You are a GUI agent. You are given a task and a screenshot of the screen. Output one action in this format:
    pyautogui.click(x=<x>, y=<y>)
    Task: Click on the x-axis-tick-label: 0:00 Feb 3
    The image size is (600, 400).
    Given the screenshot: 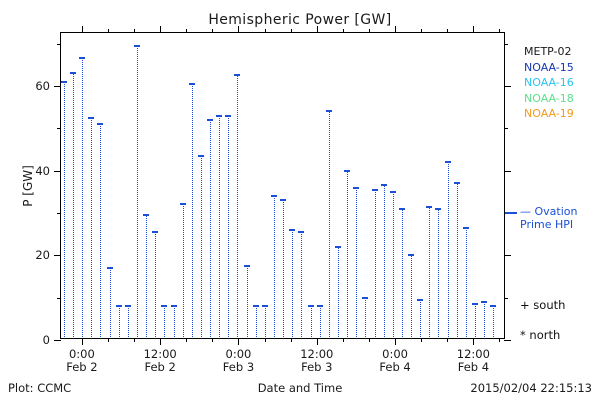 What is the action you would take?
    pyautogui.click(x=238, y=360)
    